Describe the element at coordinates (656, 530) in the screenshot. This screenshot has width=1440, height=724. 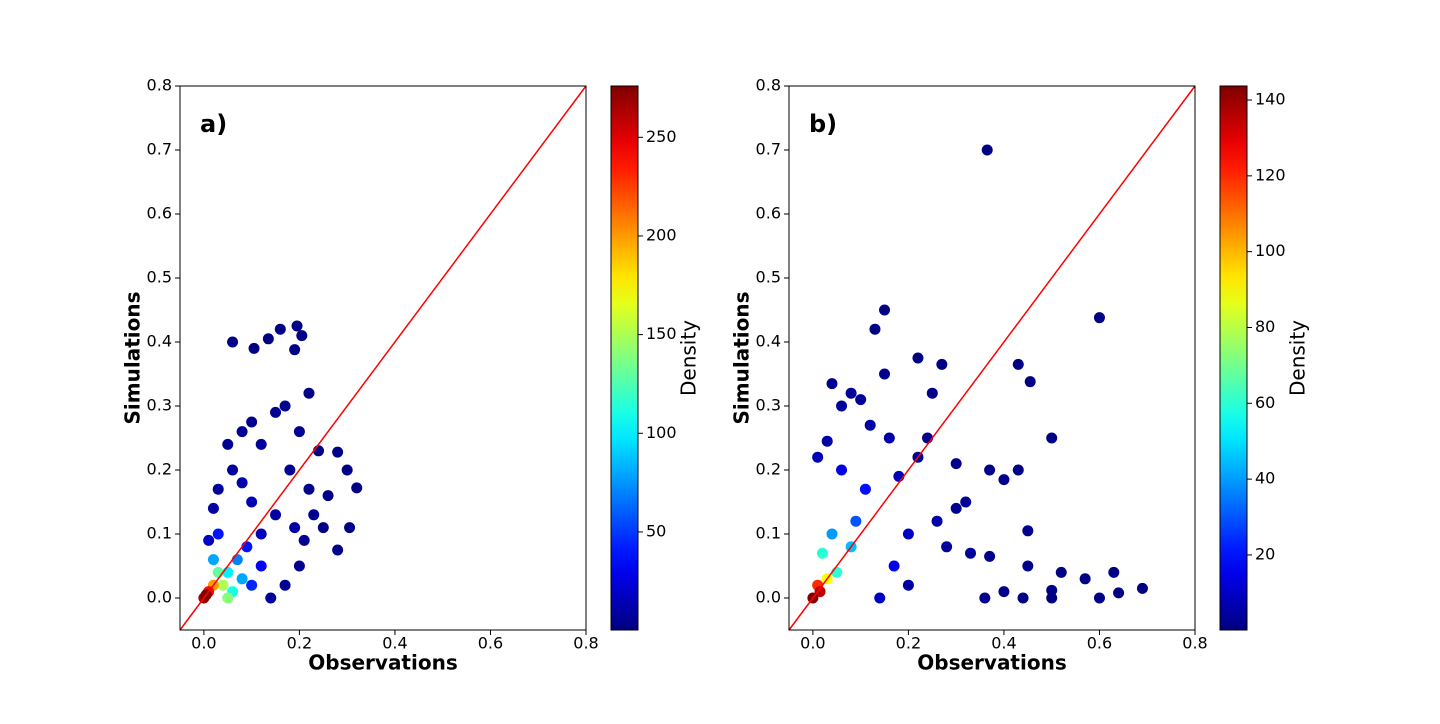
I see `colorbar-tick-label: 50` at that location.